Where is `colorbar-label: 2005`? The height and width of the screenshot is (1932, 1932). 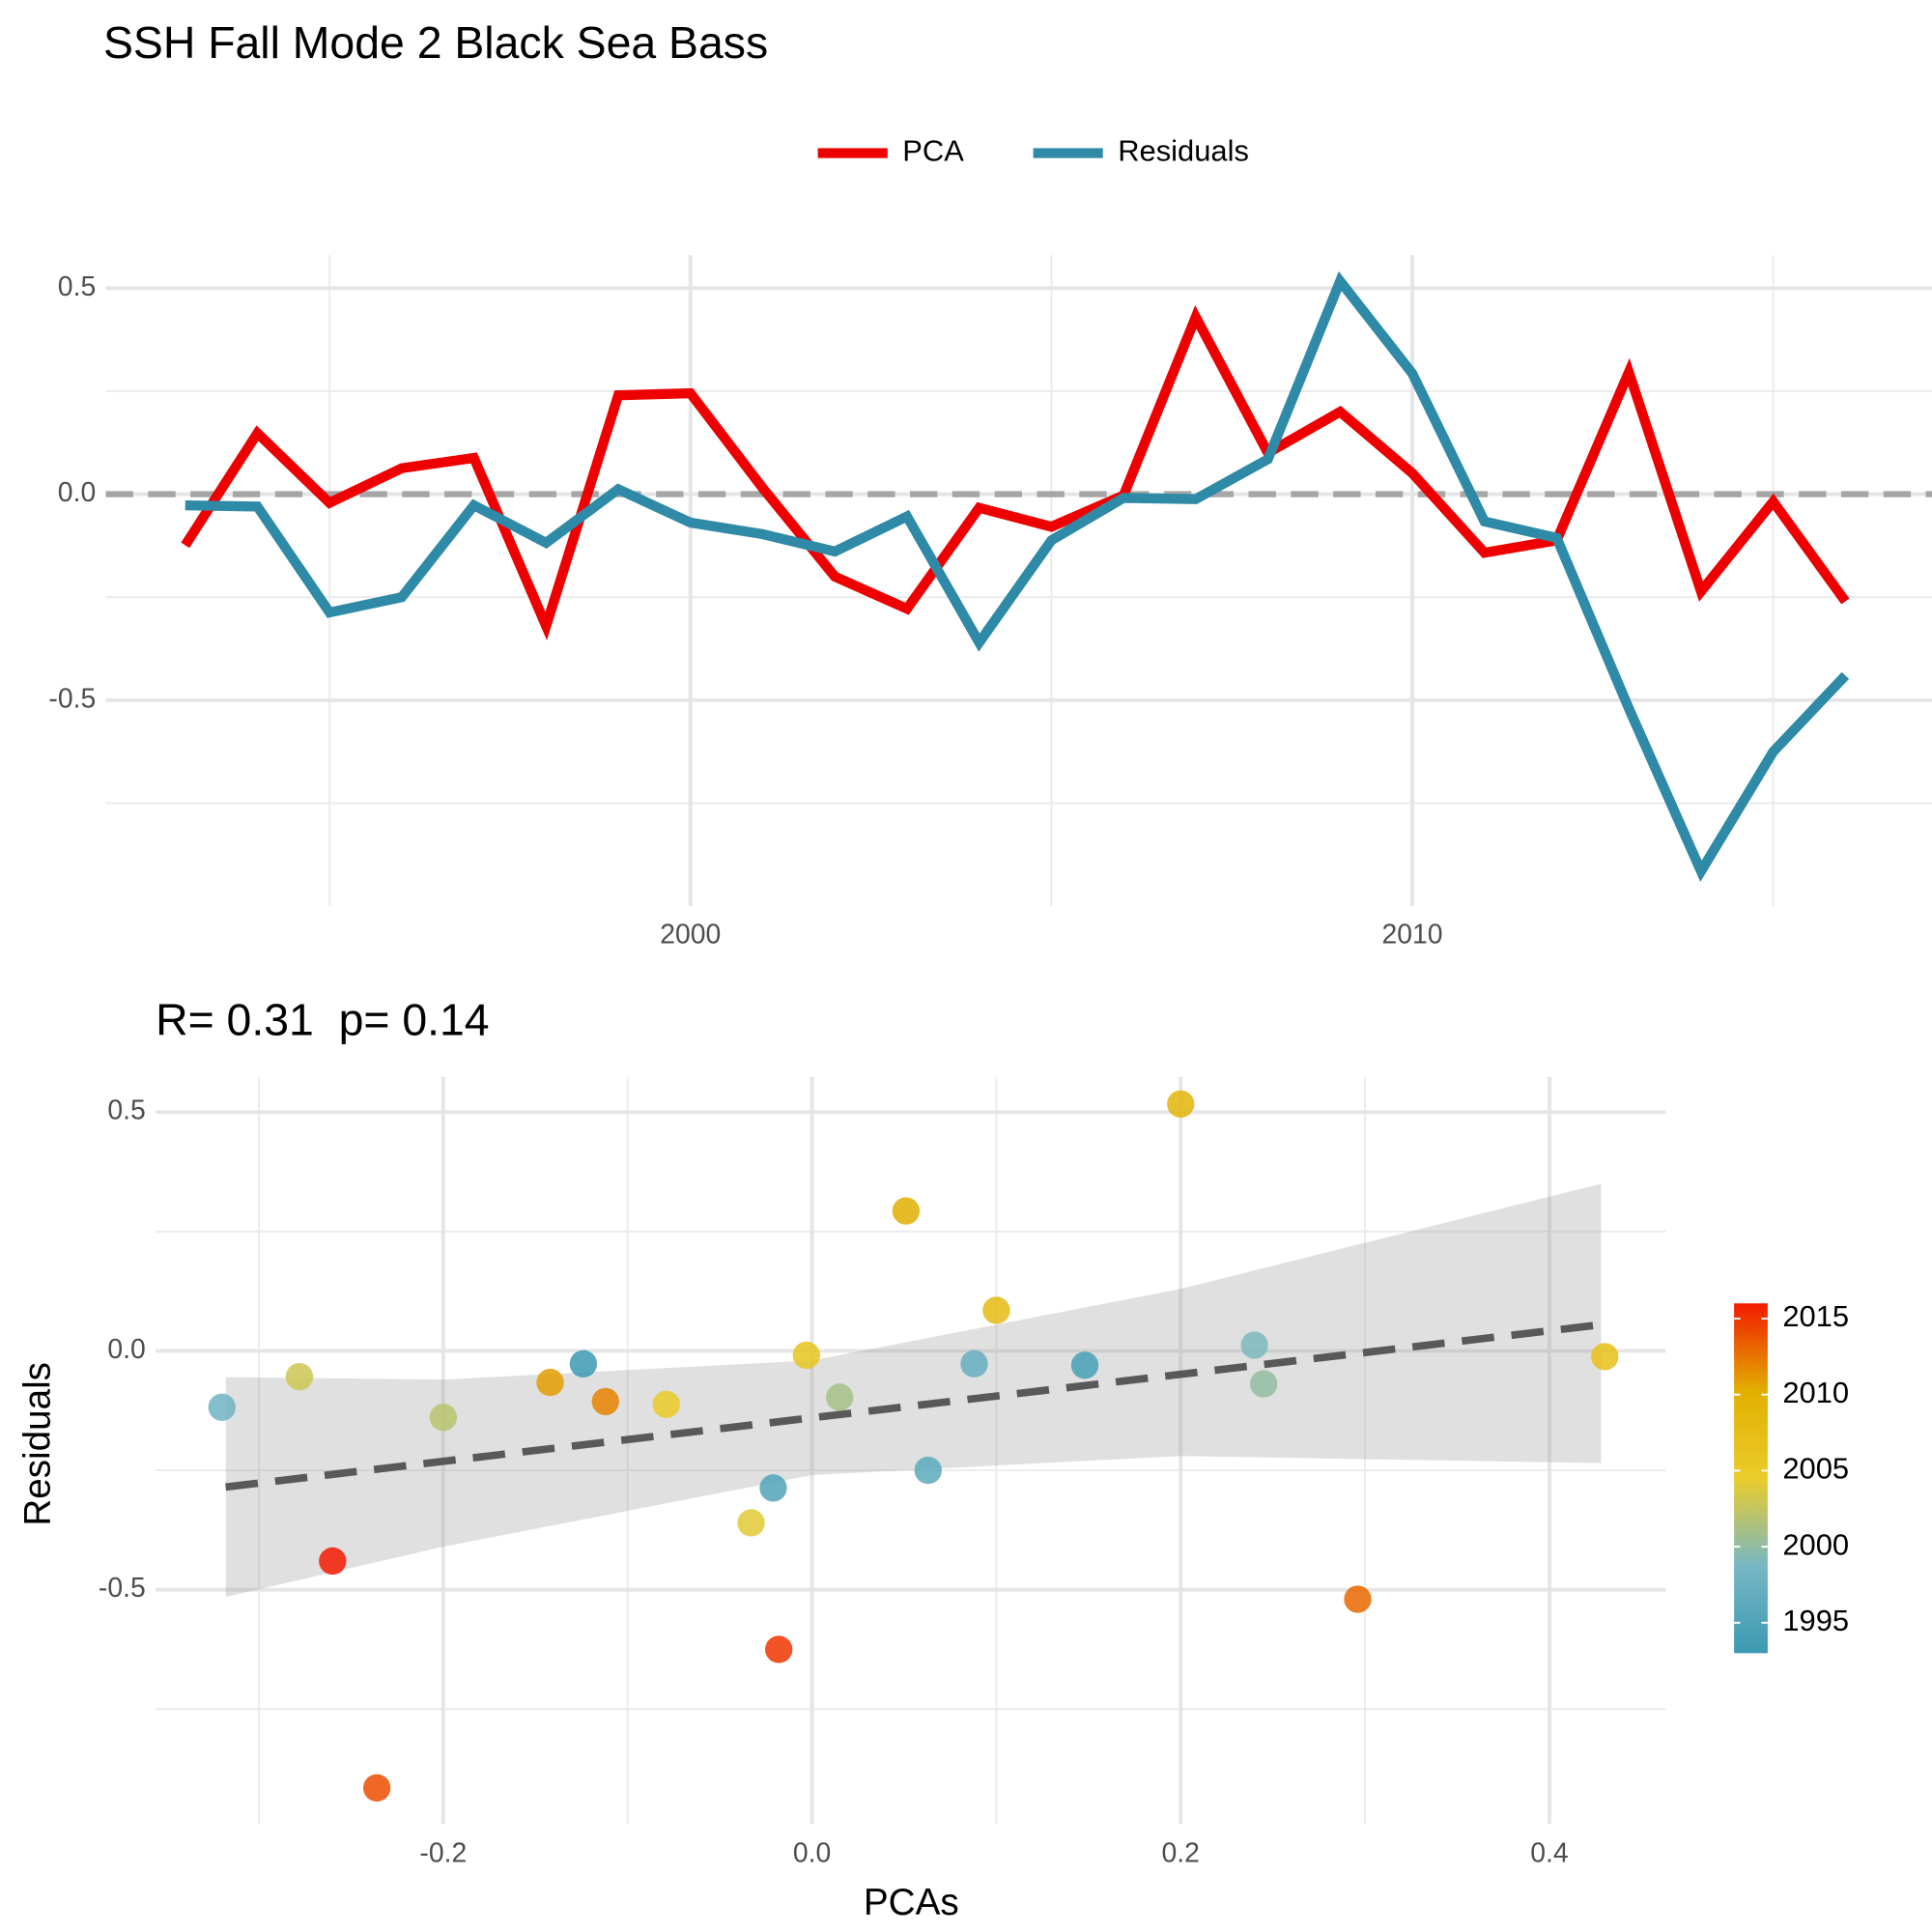 colorbar-label: 2005 is located at coordinates (1815, 1469).